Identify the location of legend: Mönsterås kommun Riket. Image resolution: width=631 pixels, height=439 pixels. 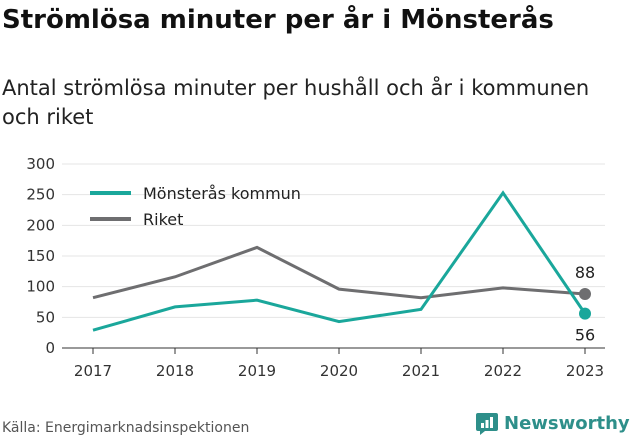
(195, 206).